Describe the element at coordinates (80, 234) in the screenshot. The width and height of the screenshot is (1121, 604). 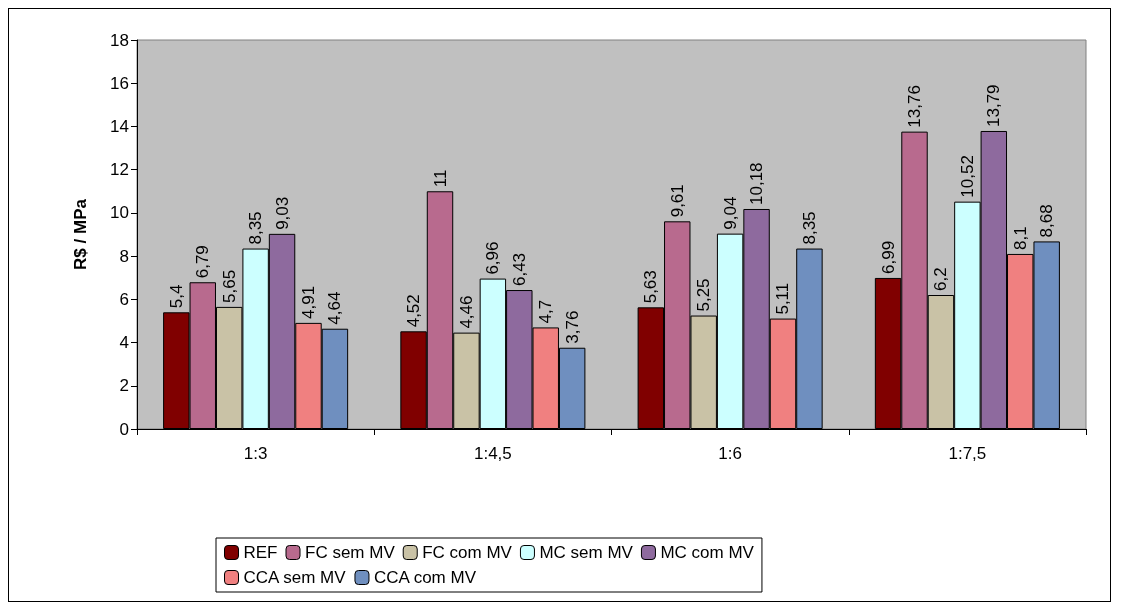
I see `y-axis-title: R$ / MPa` at that location.